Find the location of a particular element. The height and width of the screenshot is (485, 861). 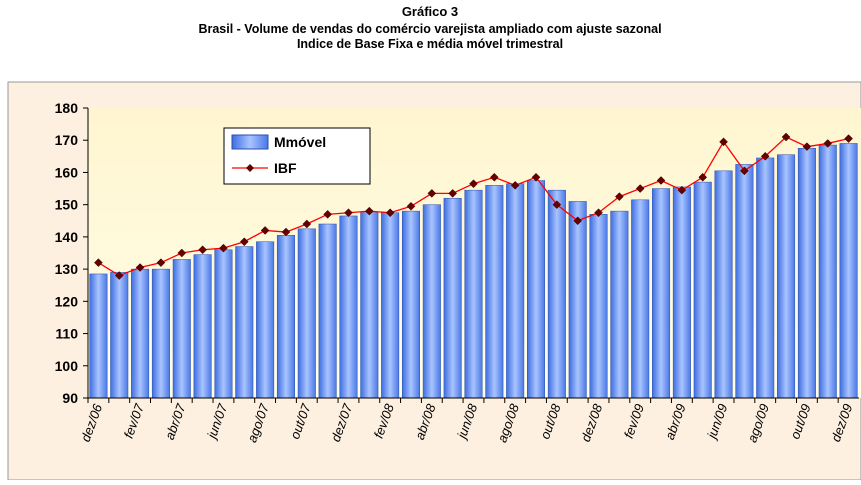

y-tick-label: 110 is located at coordinates (66, 334).